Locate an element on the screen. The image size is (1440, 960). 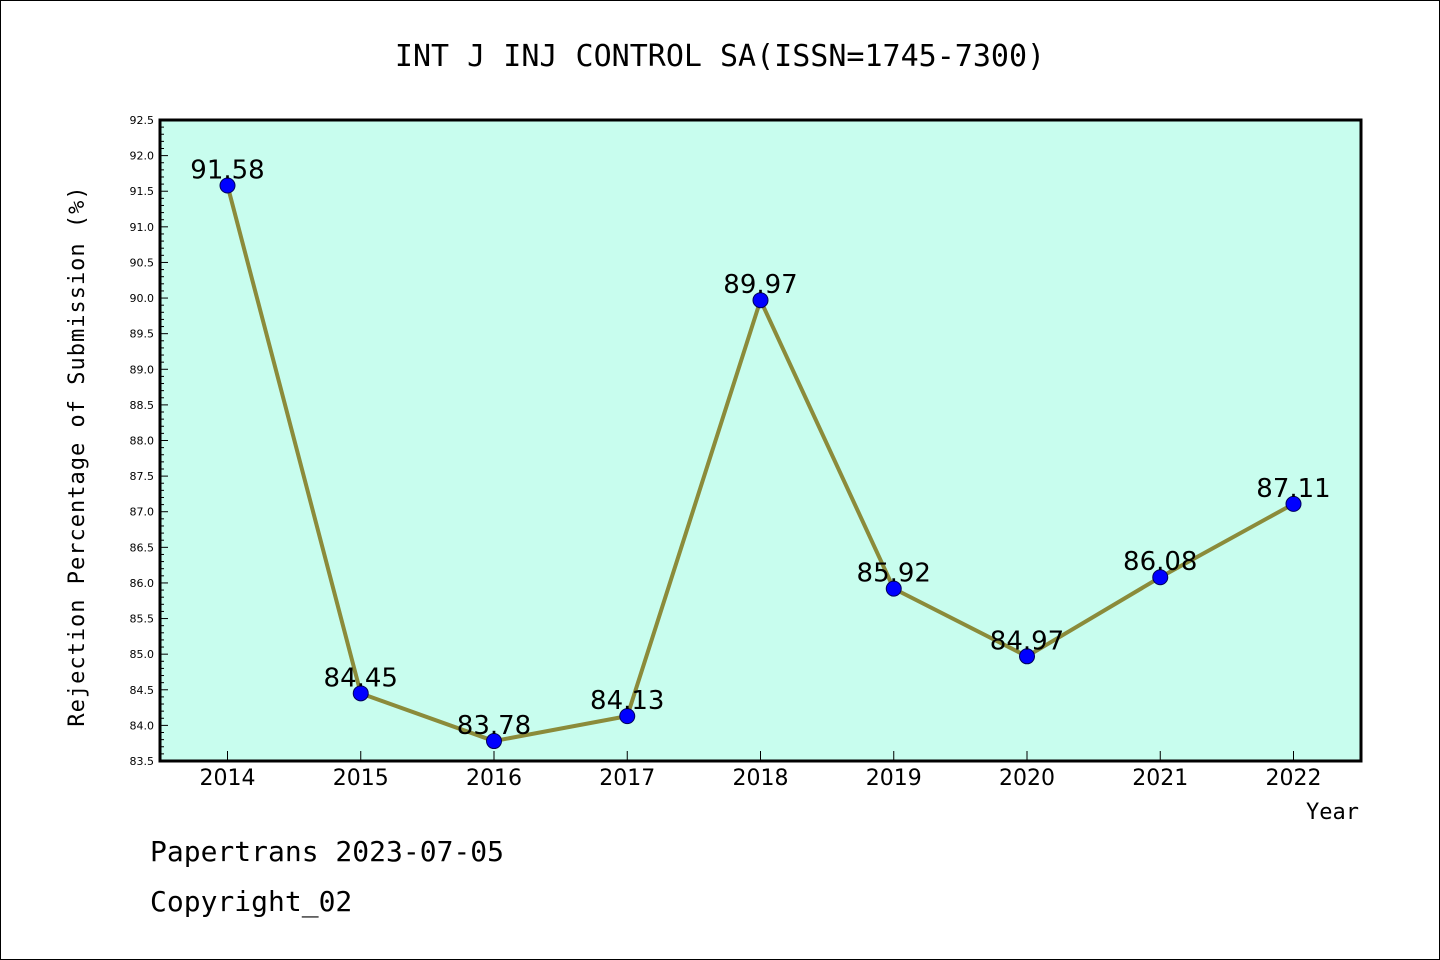
y-tick-label: 91.0 is located at coordinates (142, 227).